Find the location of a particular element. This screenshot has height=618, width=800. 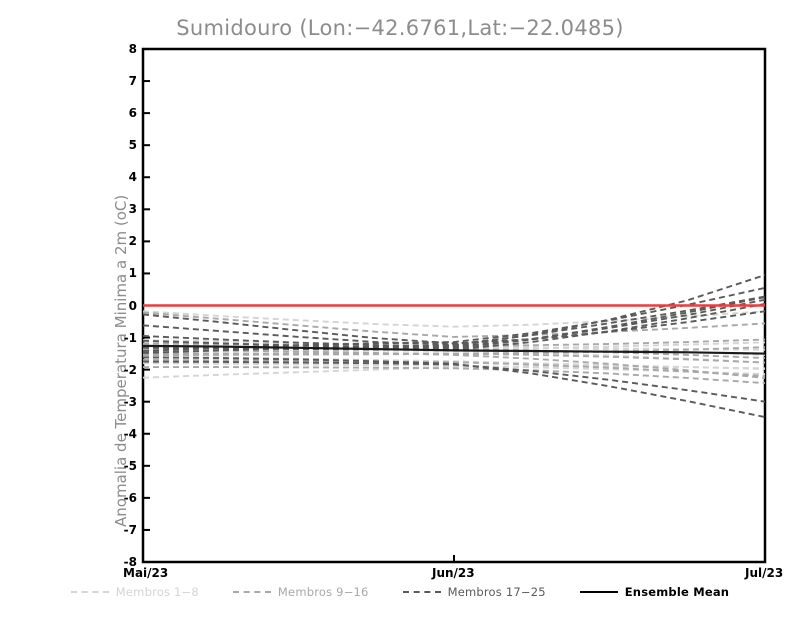

legend-label: Membros 1−8 is located at coordinates (157, 592).